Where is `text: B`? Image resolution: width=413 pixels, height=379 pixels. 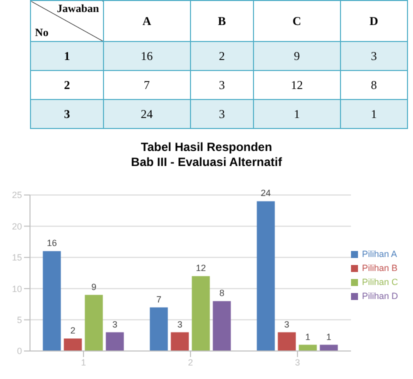
text: B is located at coordinates (222, 21).